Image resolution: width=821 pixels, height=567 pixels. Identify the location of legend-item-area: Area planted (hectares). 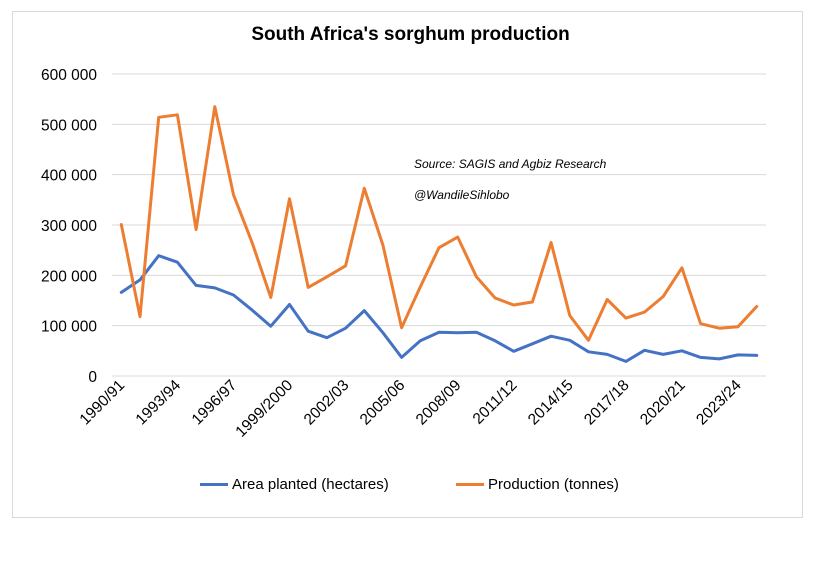
(294, 484).